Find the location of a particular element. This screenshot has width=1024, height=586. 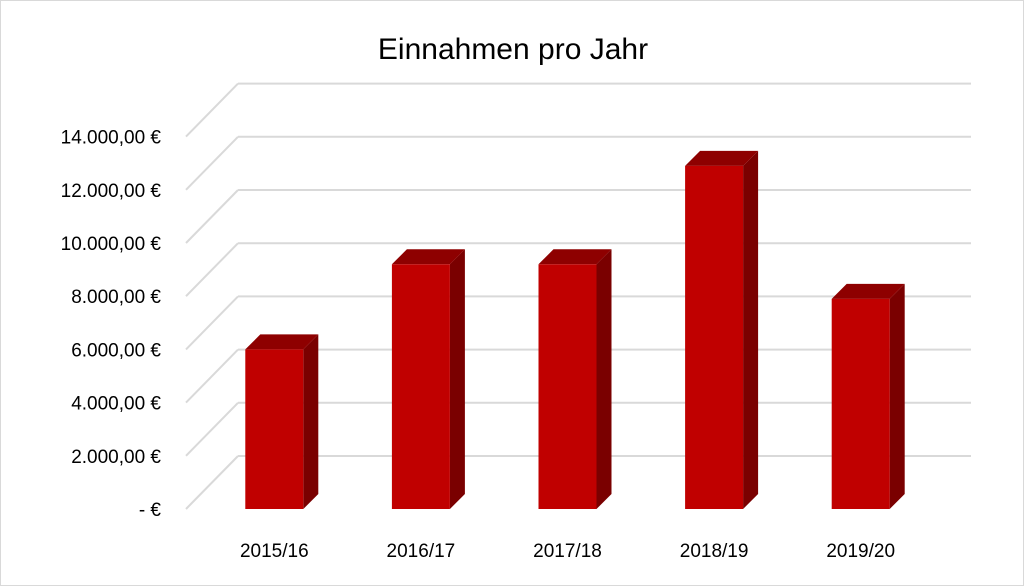

bar-2018/19 is located at coordinates (722, 330).